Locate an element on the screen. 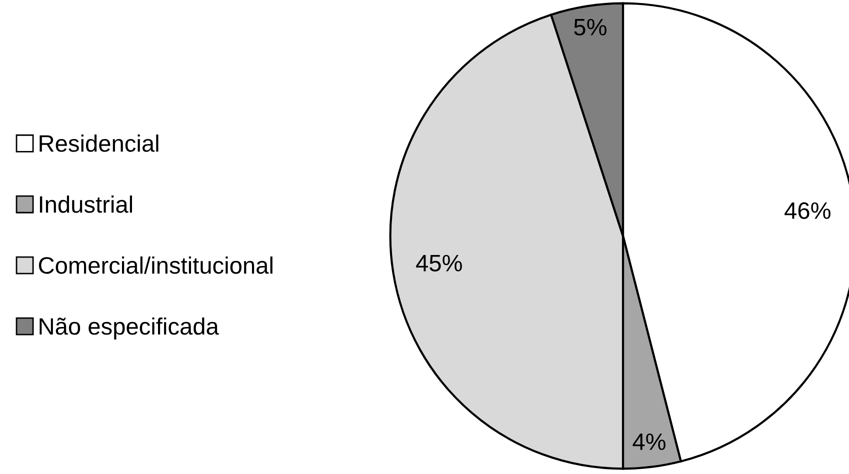  legend-label: Industrial is located at coordinates (86, 204).